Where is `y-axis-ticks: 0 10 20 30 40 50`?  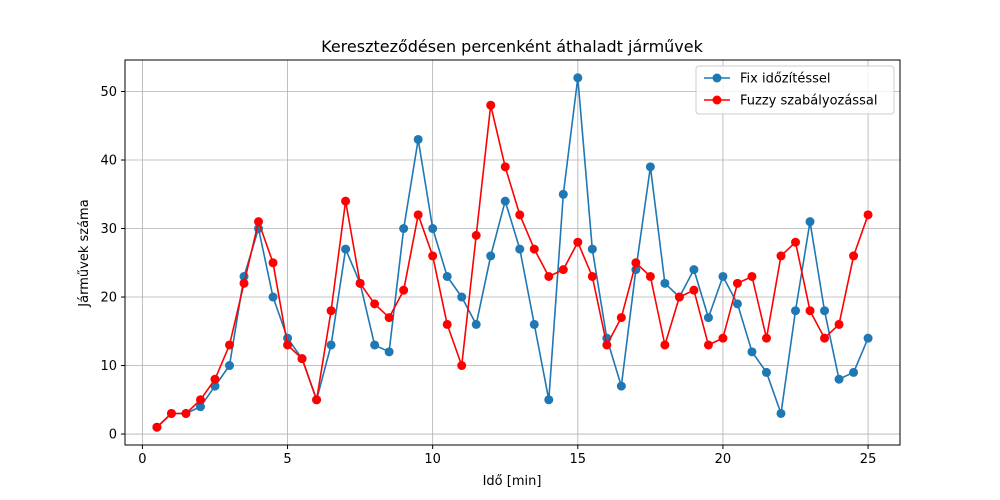 y-axis-ticks: 0 10 20 30 40 50 is located at coordinates (112, 264).